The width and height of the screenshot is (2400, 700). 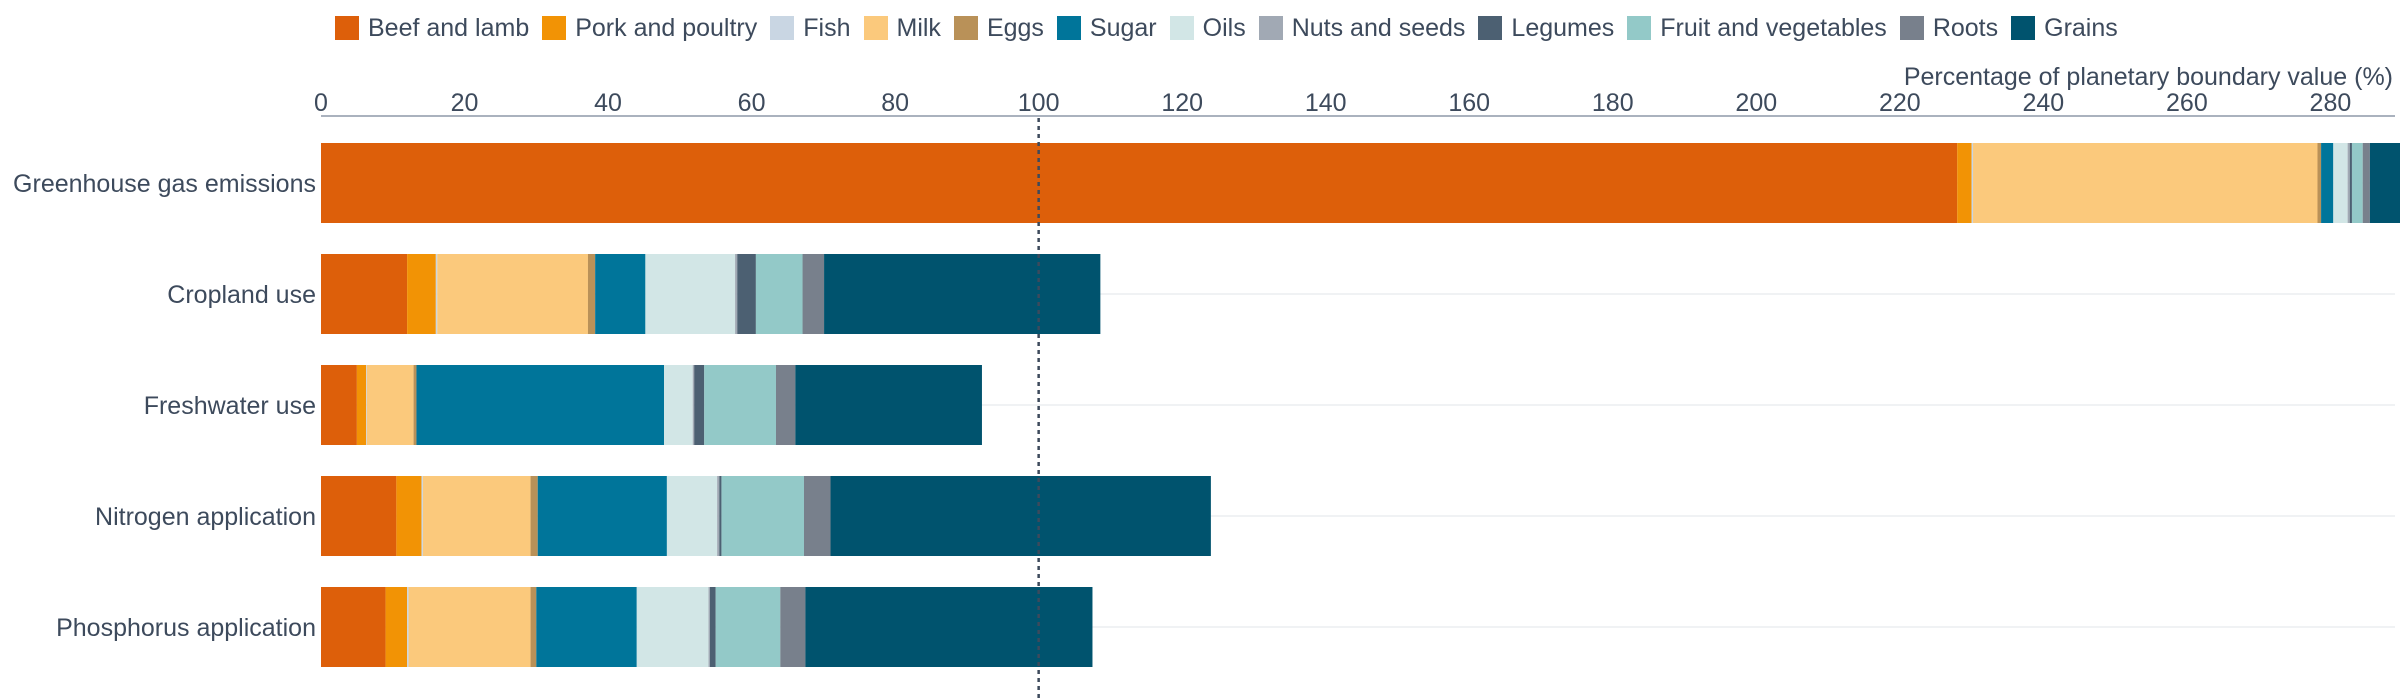 I want to click on legend-label: Legumes, so click(x=1563, y=27).